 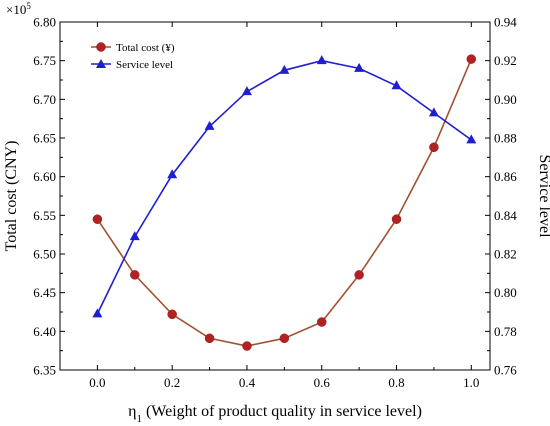 I want to click on y-right-tick-label: 0.82, so click(x=505, y=254).